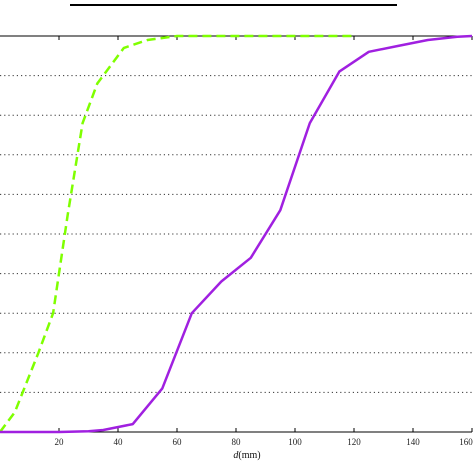 The width and height of the screenshot is (474, 474). Describe the element at coordinates (295, 442) in the screenshot. I see `x-tick-label-100: 100` at that location.